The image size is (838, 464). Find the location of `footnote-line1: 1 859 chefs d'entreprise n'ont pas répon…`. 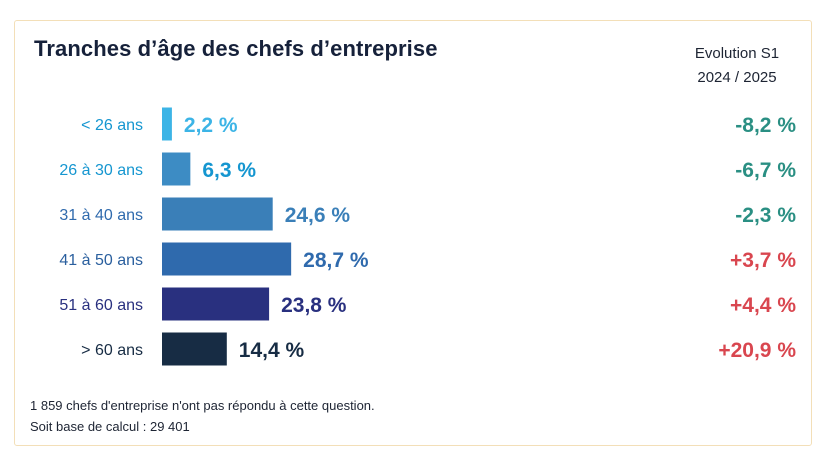

footnote-line1: 1 859 chefs d'entreprise n'ont pas répon… is located at coordinates (202, 405).